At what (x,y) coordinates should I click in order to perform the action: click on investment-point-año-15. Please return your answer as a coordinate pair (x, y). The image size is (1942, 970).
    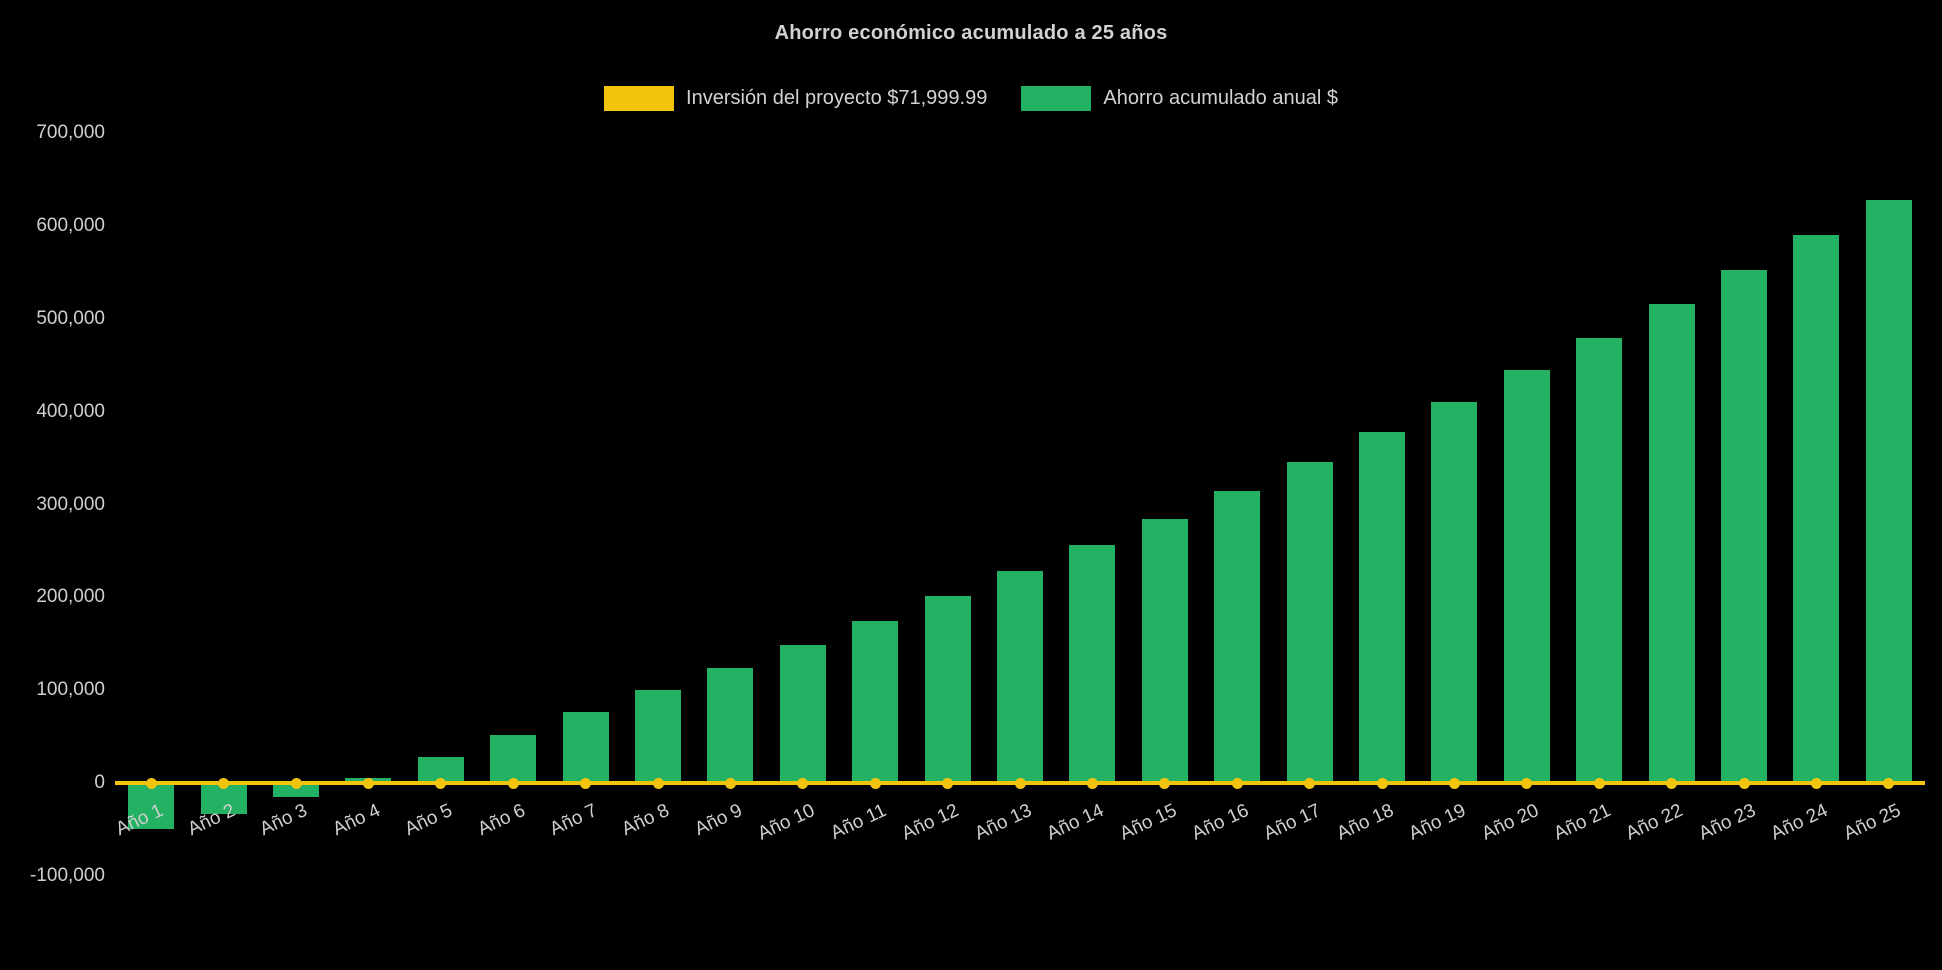
    Looking at the image, I should click on (1165, 783).